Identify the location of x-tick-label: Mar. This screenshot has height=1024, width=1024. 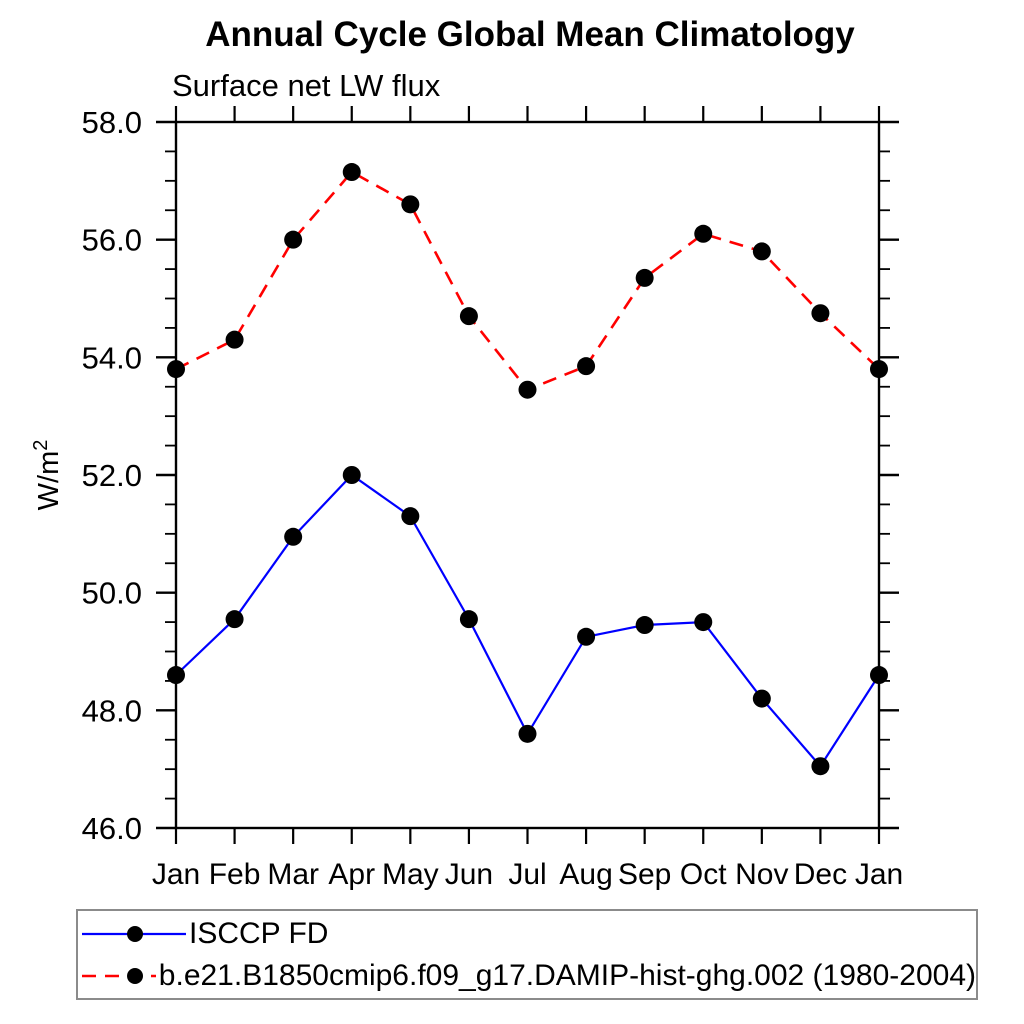
(293, 874).